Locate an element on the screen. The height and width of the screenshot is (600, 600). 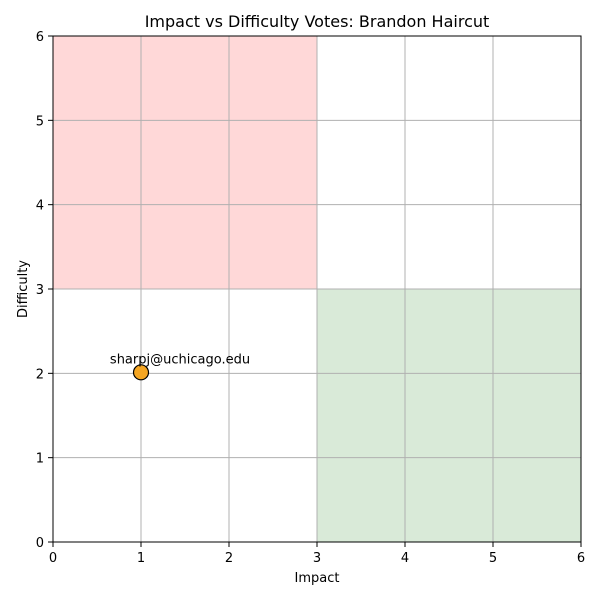
x-tick-label: 1 is located at coordinates (141, 558).